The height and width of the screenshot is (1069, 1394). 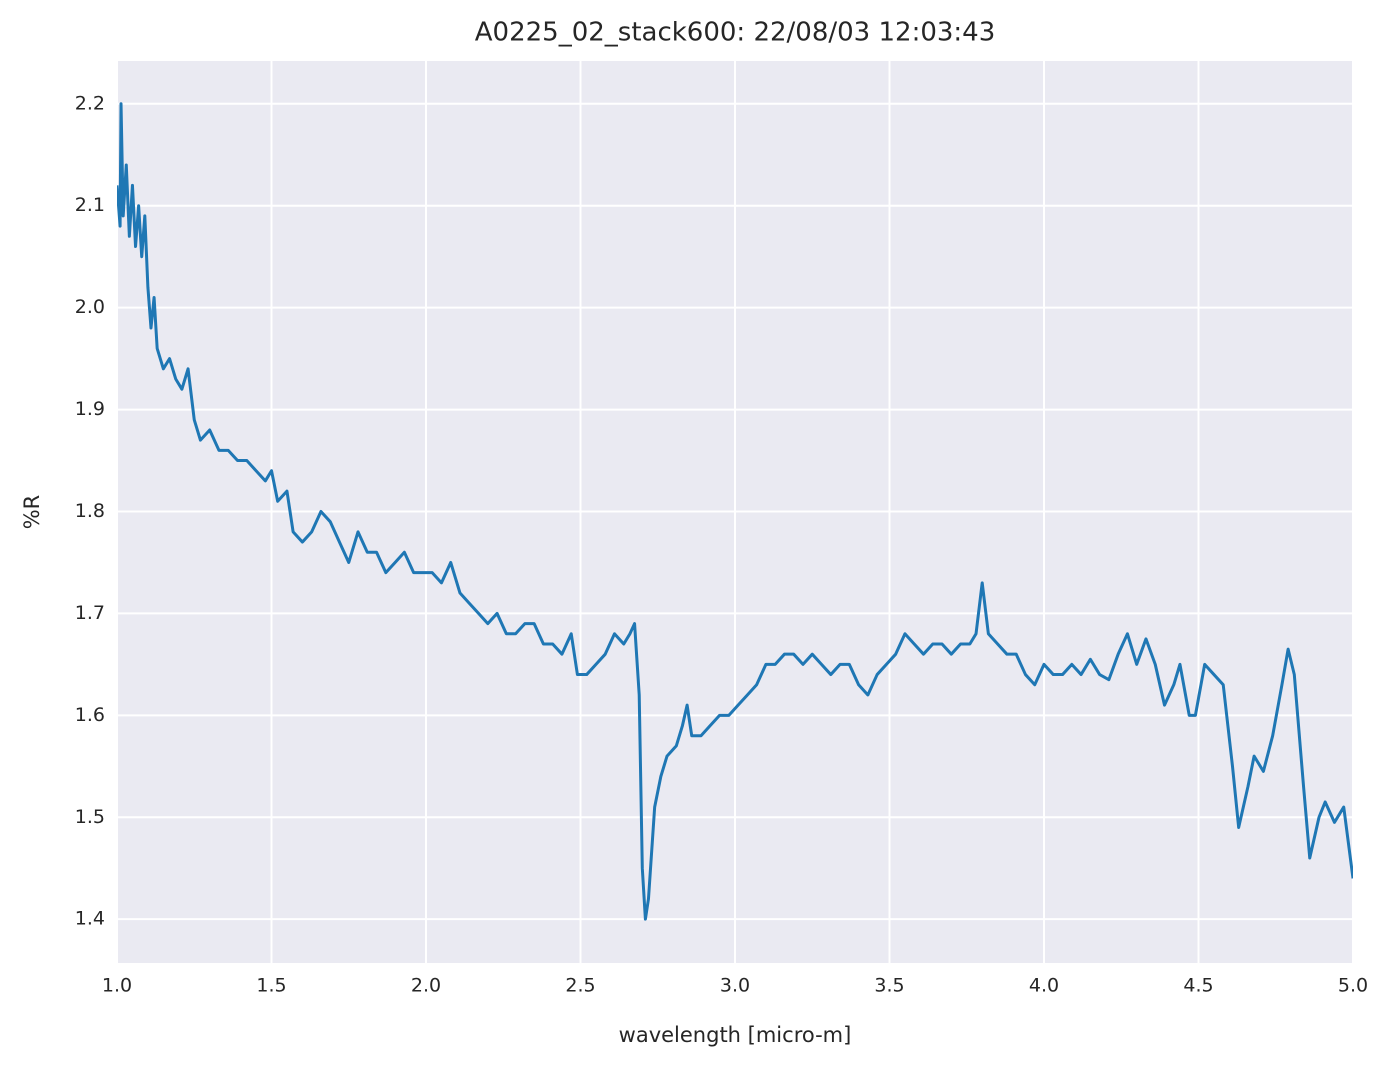 What do you see at coordinates (90, 613) in the screenshot?
I see `y-tick-label: 1.7` at bounding box center [90, 613].